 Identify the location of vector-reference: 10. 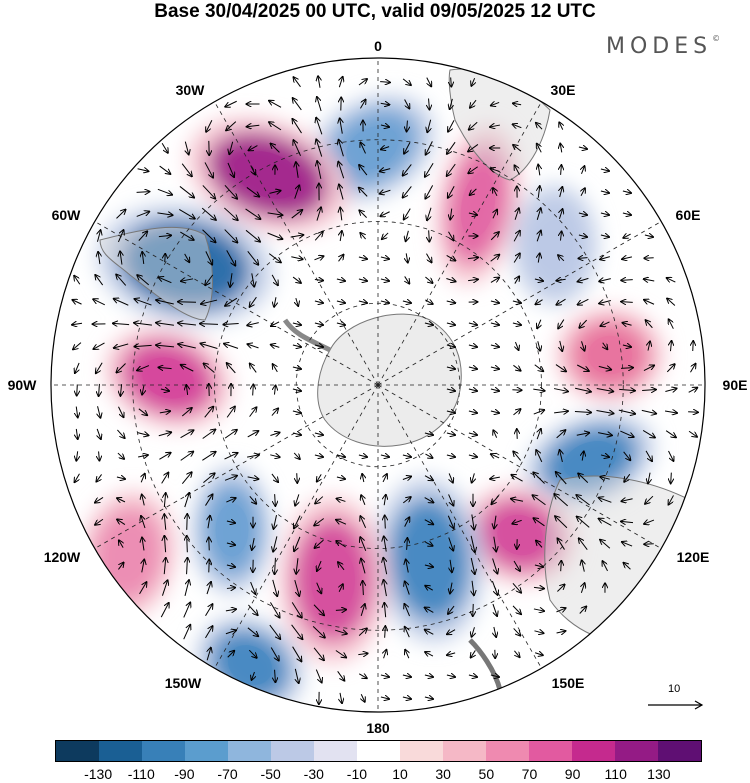
(676, 698).